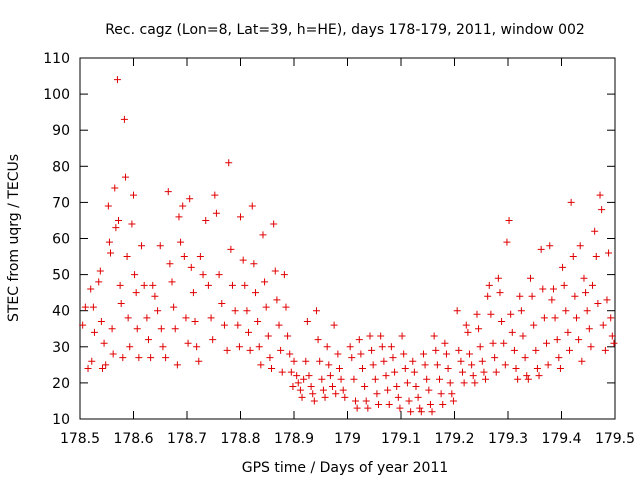 Image resolution: width=640 pixels, height=480 pixels. I want to click on y-tick-label: 60, so click(61, 240).